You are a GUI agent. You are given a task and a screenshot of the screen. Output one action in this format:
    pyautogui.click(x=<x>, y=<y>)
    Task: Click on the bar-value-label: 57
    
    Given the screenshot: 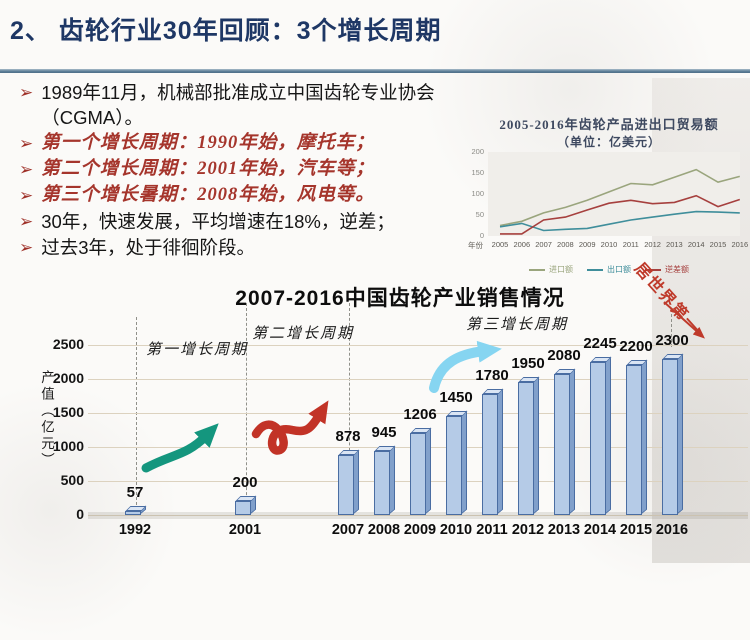 What is the action you would take?
    pyautogui.click(x=135, y=493)
    